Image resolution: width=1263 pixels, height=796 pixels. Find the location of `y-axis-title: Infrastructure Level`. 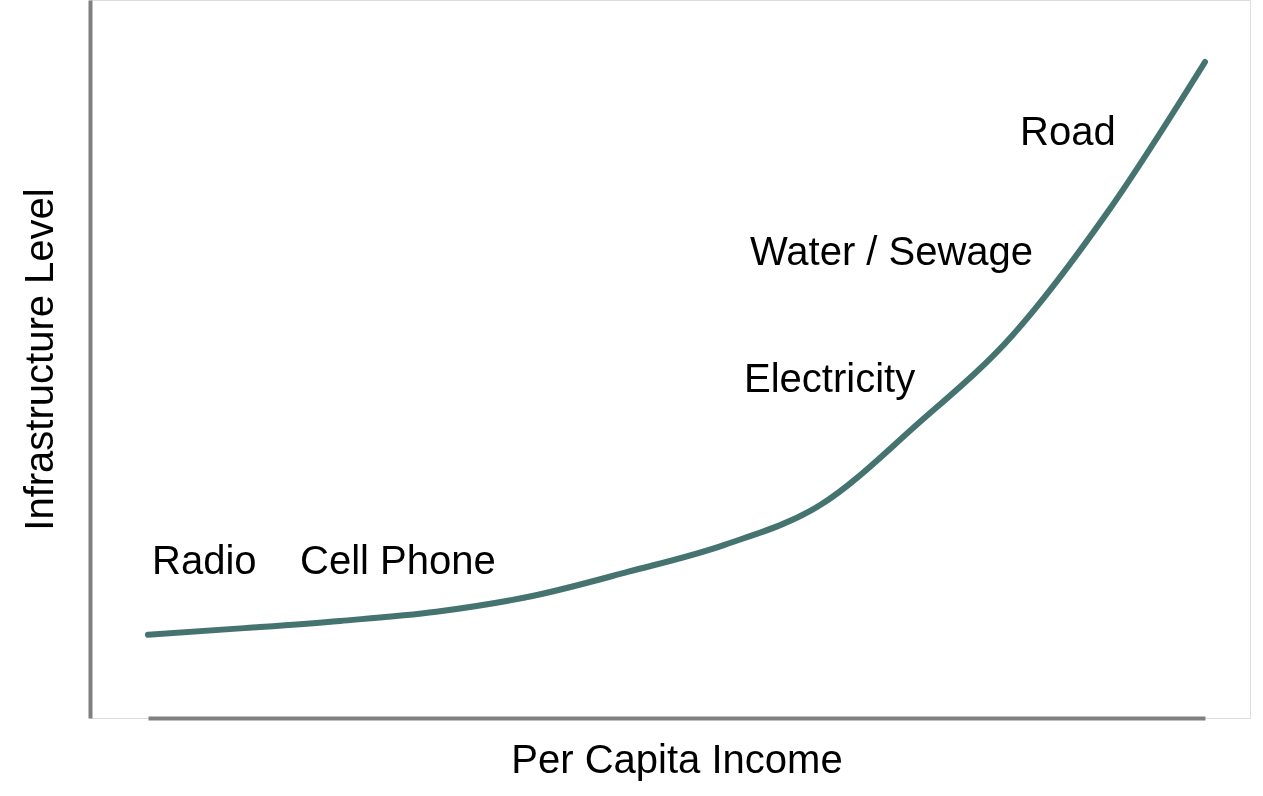

y-axis-title: Infrastructure Level is located at coordinates (38, 359).